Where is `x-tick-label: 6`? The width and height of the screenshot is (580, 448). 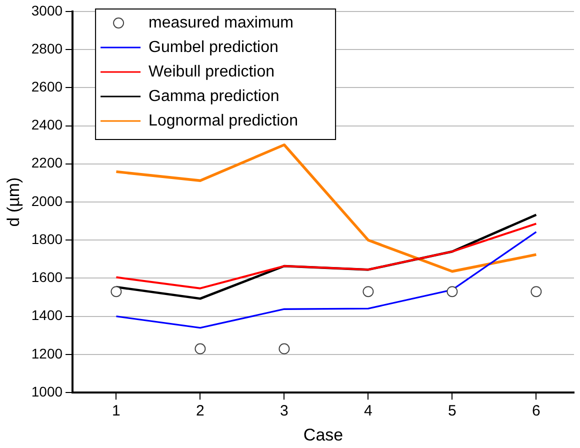
x-tick-label: 6 is located at coordinates (536, 411).